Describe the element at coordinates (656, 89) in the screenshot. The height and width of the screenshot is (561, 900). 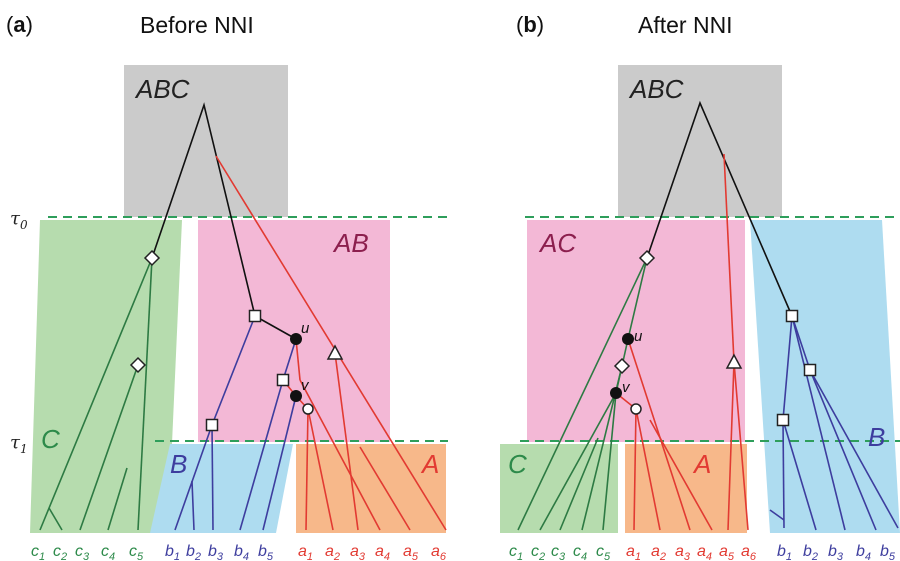
I see `root-label-b: ABC` at that location.